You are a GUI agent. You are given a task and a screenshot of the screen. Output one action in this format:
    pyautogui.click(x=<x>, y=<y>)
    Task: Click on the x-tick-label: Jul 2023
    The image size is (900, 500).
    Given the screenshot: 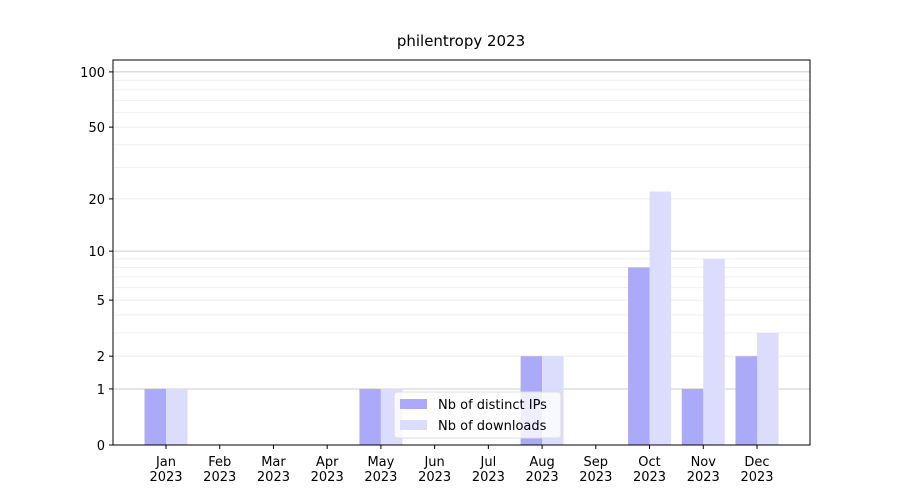 What is the action you would take?
    pyautogui.click(x=488, y=470)
    